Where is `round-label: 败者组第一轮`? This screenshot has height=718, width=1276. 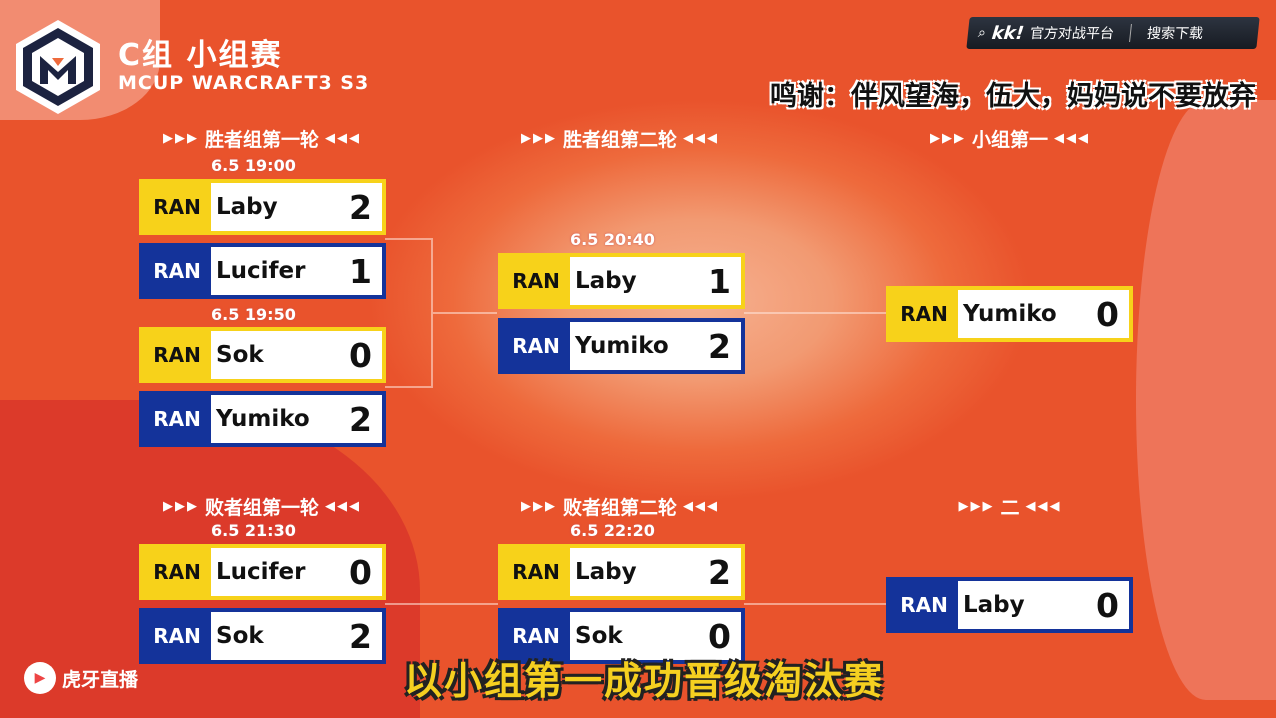
round-label: 败者组第一轮 is located at coordinates (261, 508).